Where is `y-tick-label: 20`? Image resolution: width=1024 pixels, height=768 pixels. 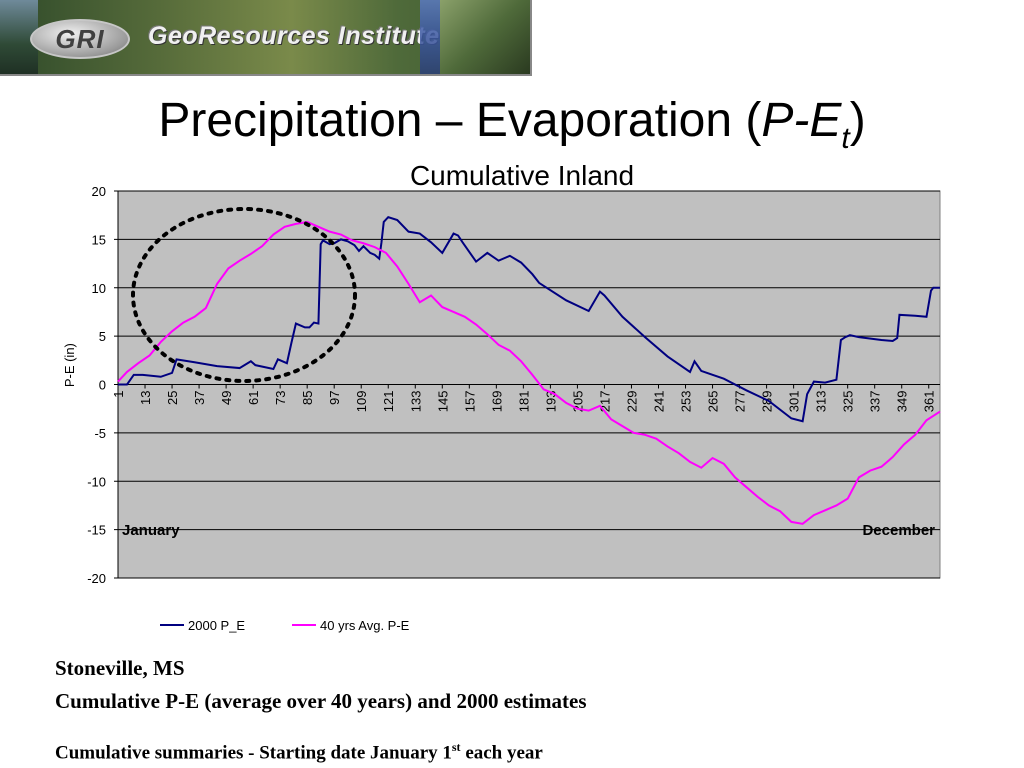
y-tick-label: 20 is located at coordinates (99, 191).